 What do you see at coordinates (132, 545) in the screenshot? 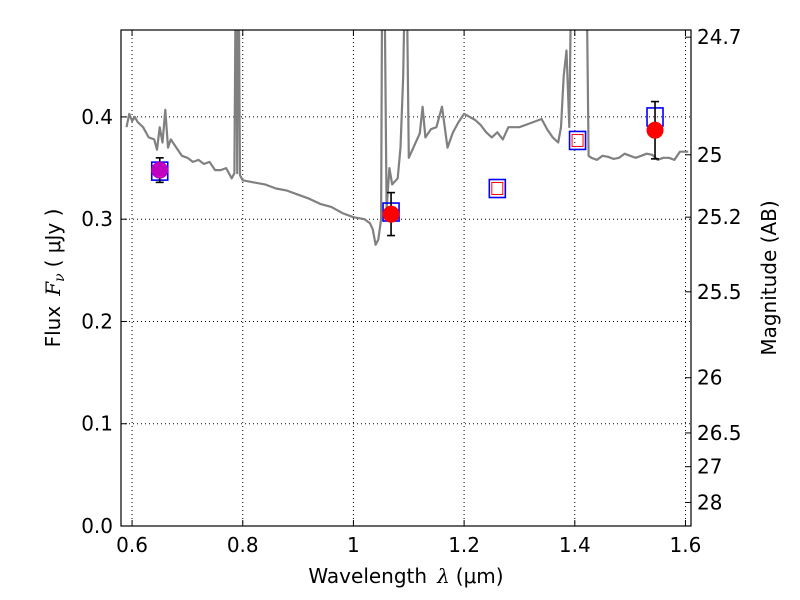
I see `x-tick-label: 0.6` at bounding box center [132, 545].